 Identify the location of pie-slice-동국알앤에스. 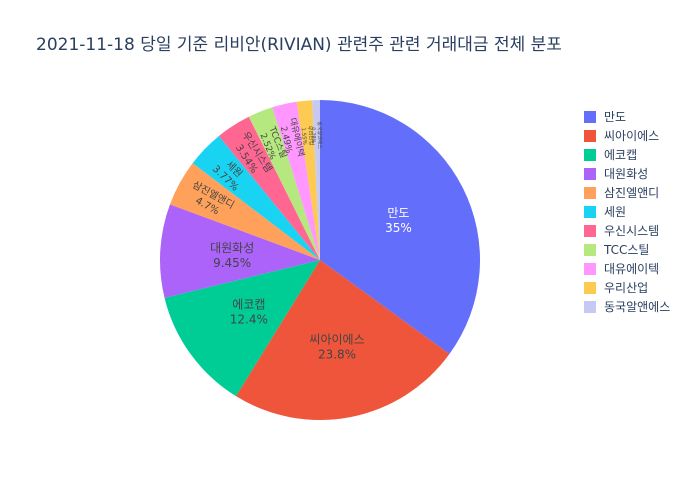
(316, 179).